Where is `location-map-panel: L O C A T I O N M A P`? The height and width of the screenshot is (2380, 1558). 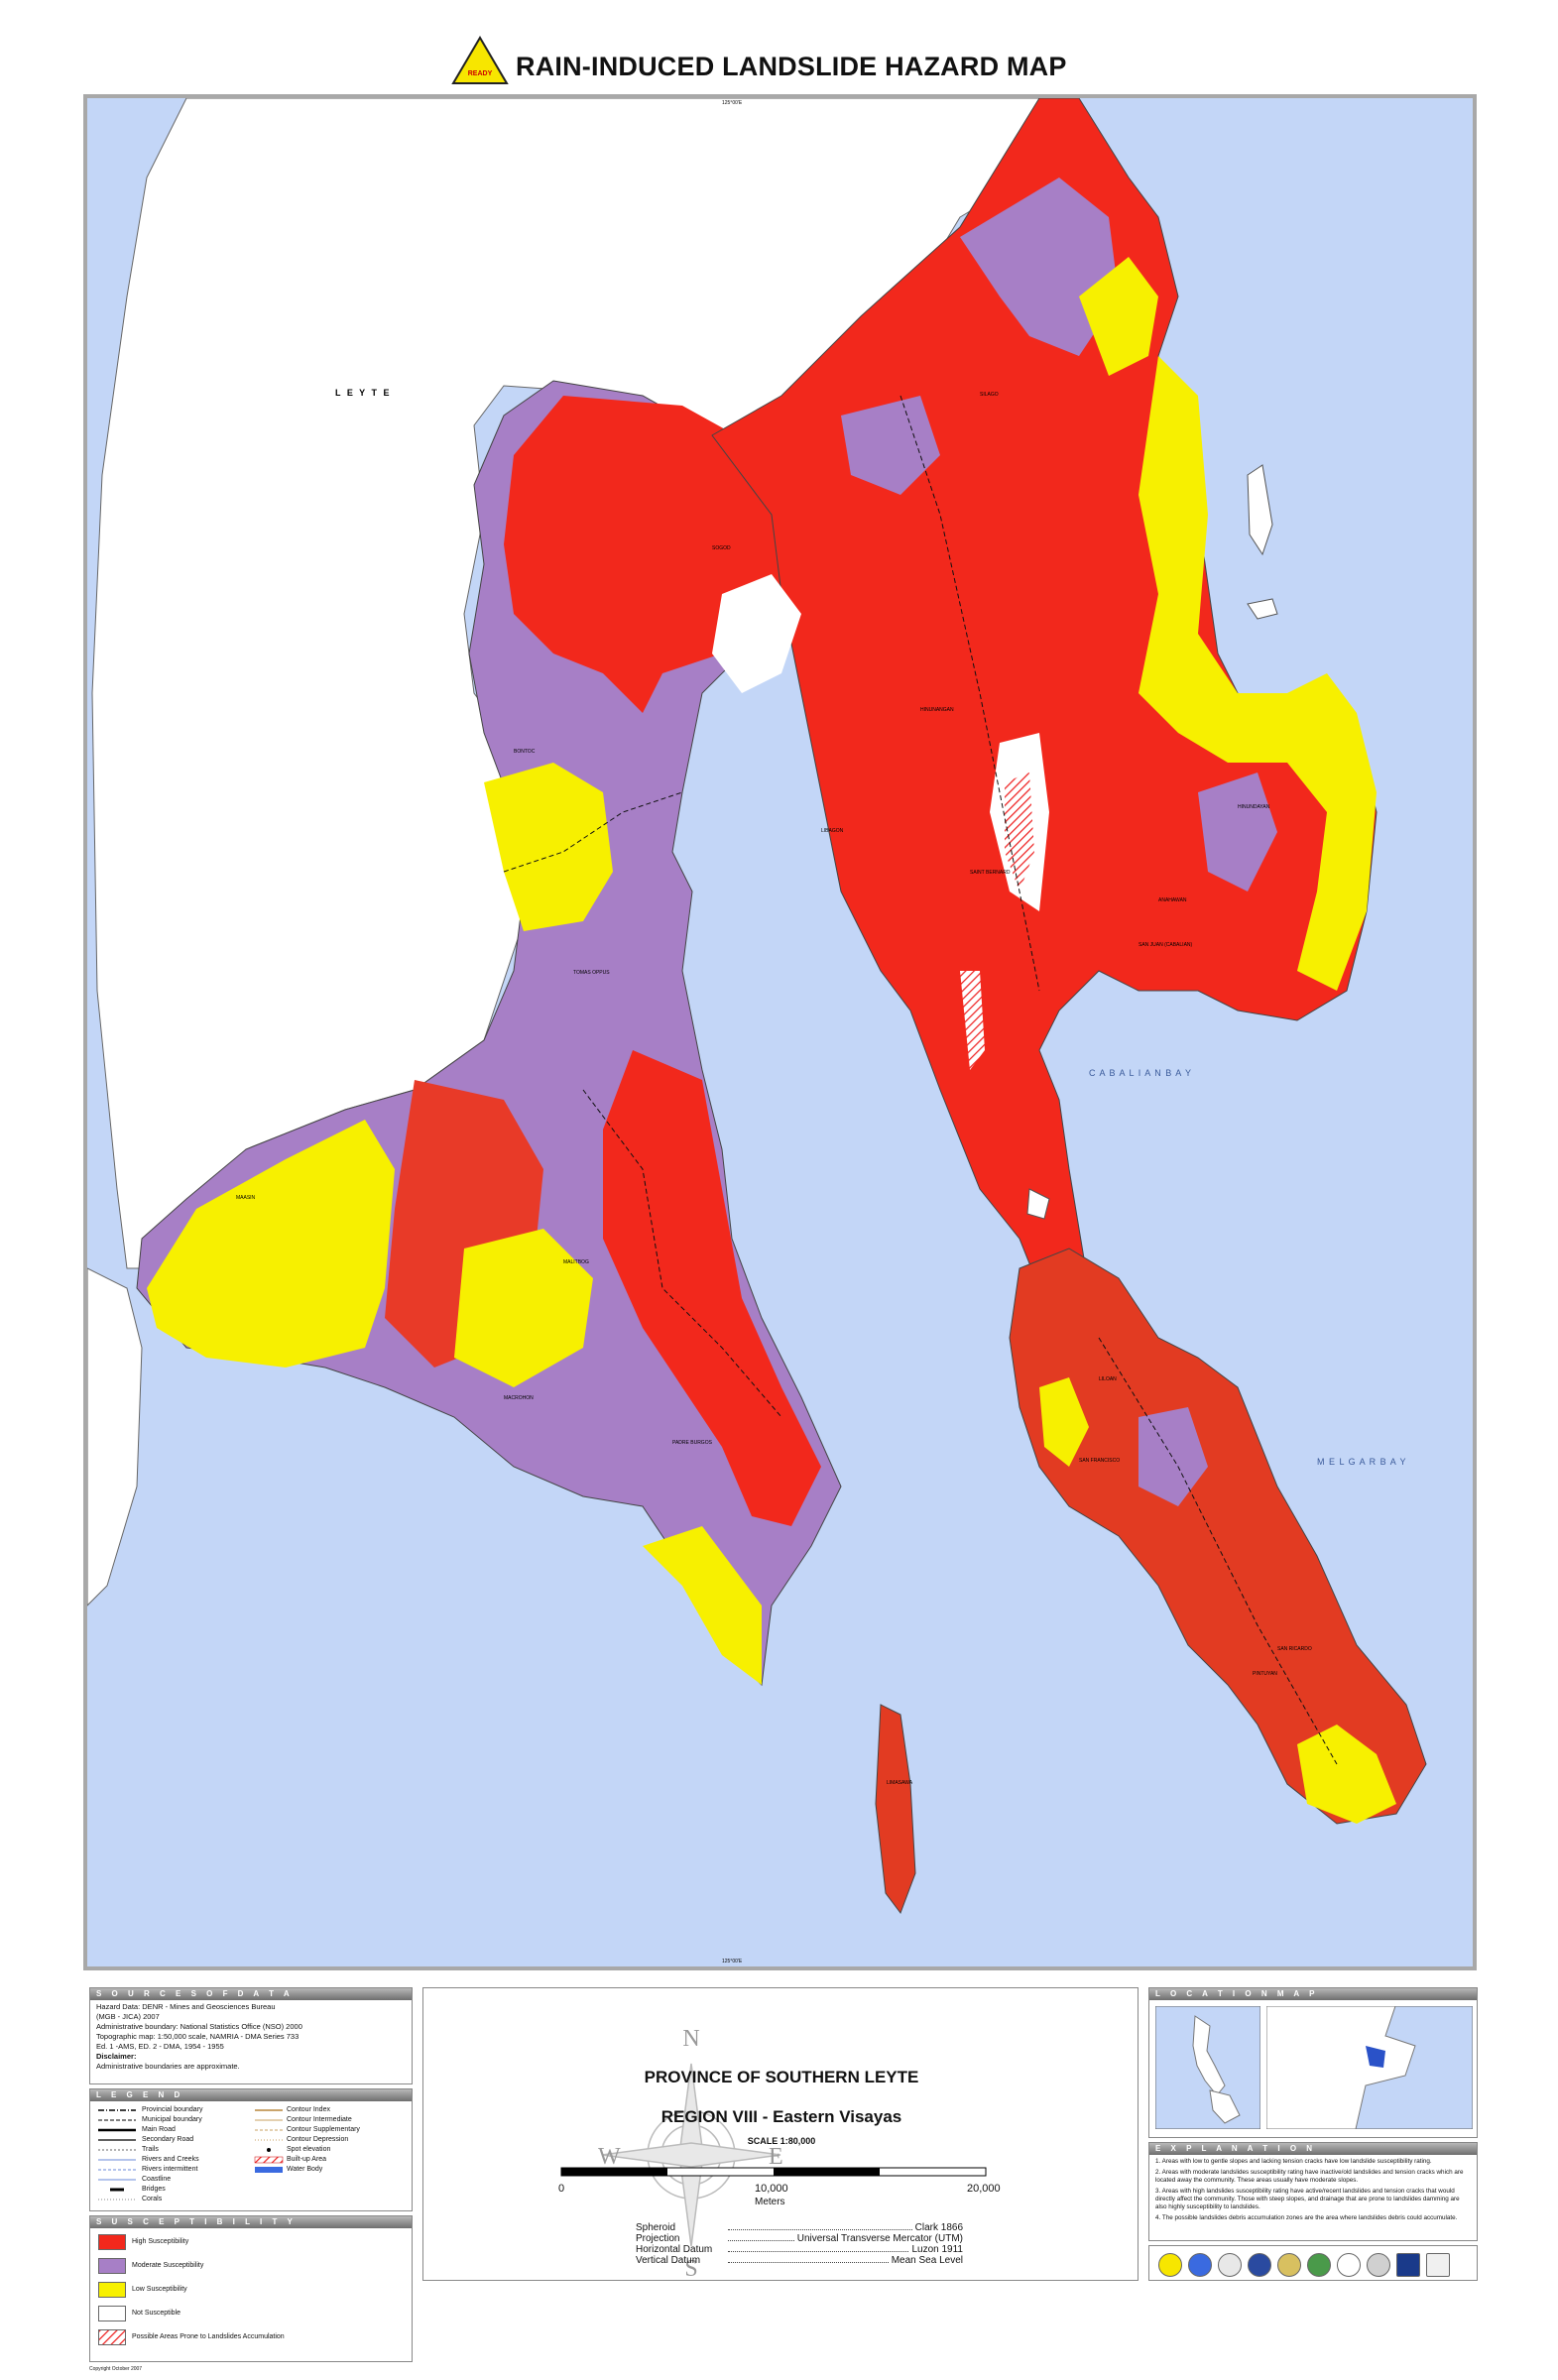
location-map-panel: L O C A T I O N M A P is located at coordinates (1313, 2062).